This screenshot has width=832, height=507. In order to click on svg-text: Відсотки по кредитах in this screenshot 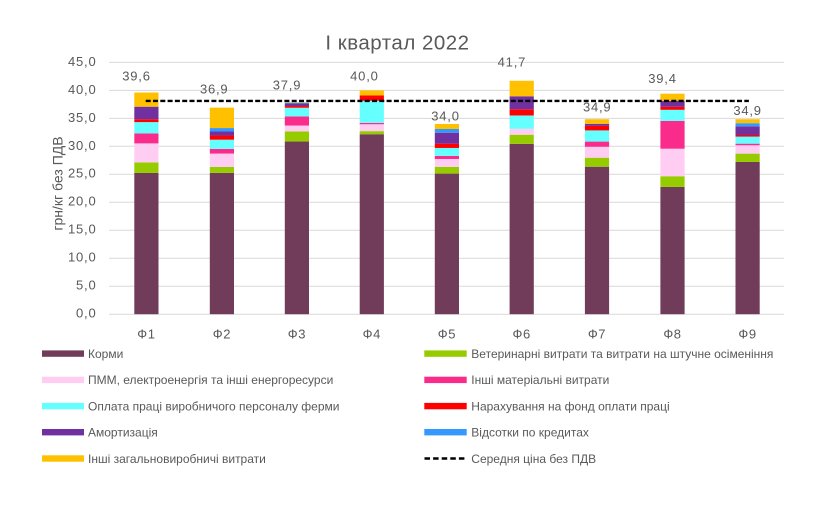, I will do `click(530, 433)`.